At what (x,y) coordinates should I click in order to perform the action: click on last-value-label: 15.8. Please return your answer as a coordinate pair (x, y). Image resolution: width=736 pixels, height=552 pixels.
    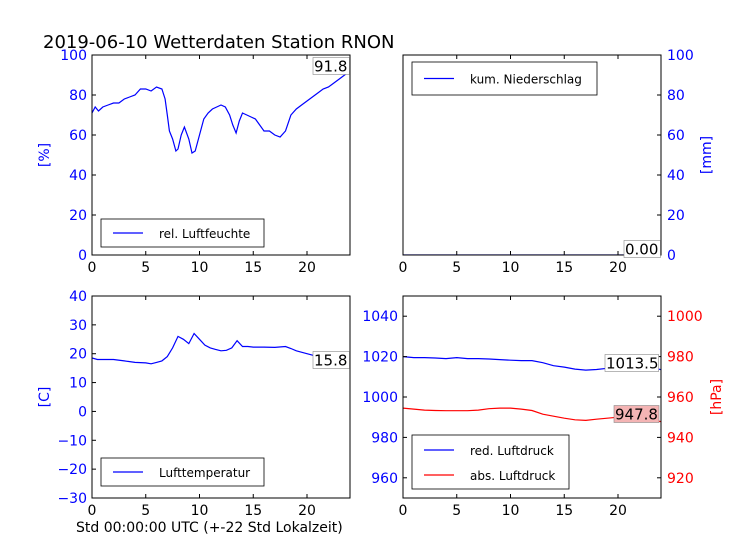
    Looking at the image, I should click on (330, 361).